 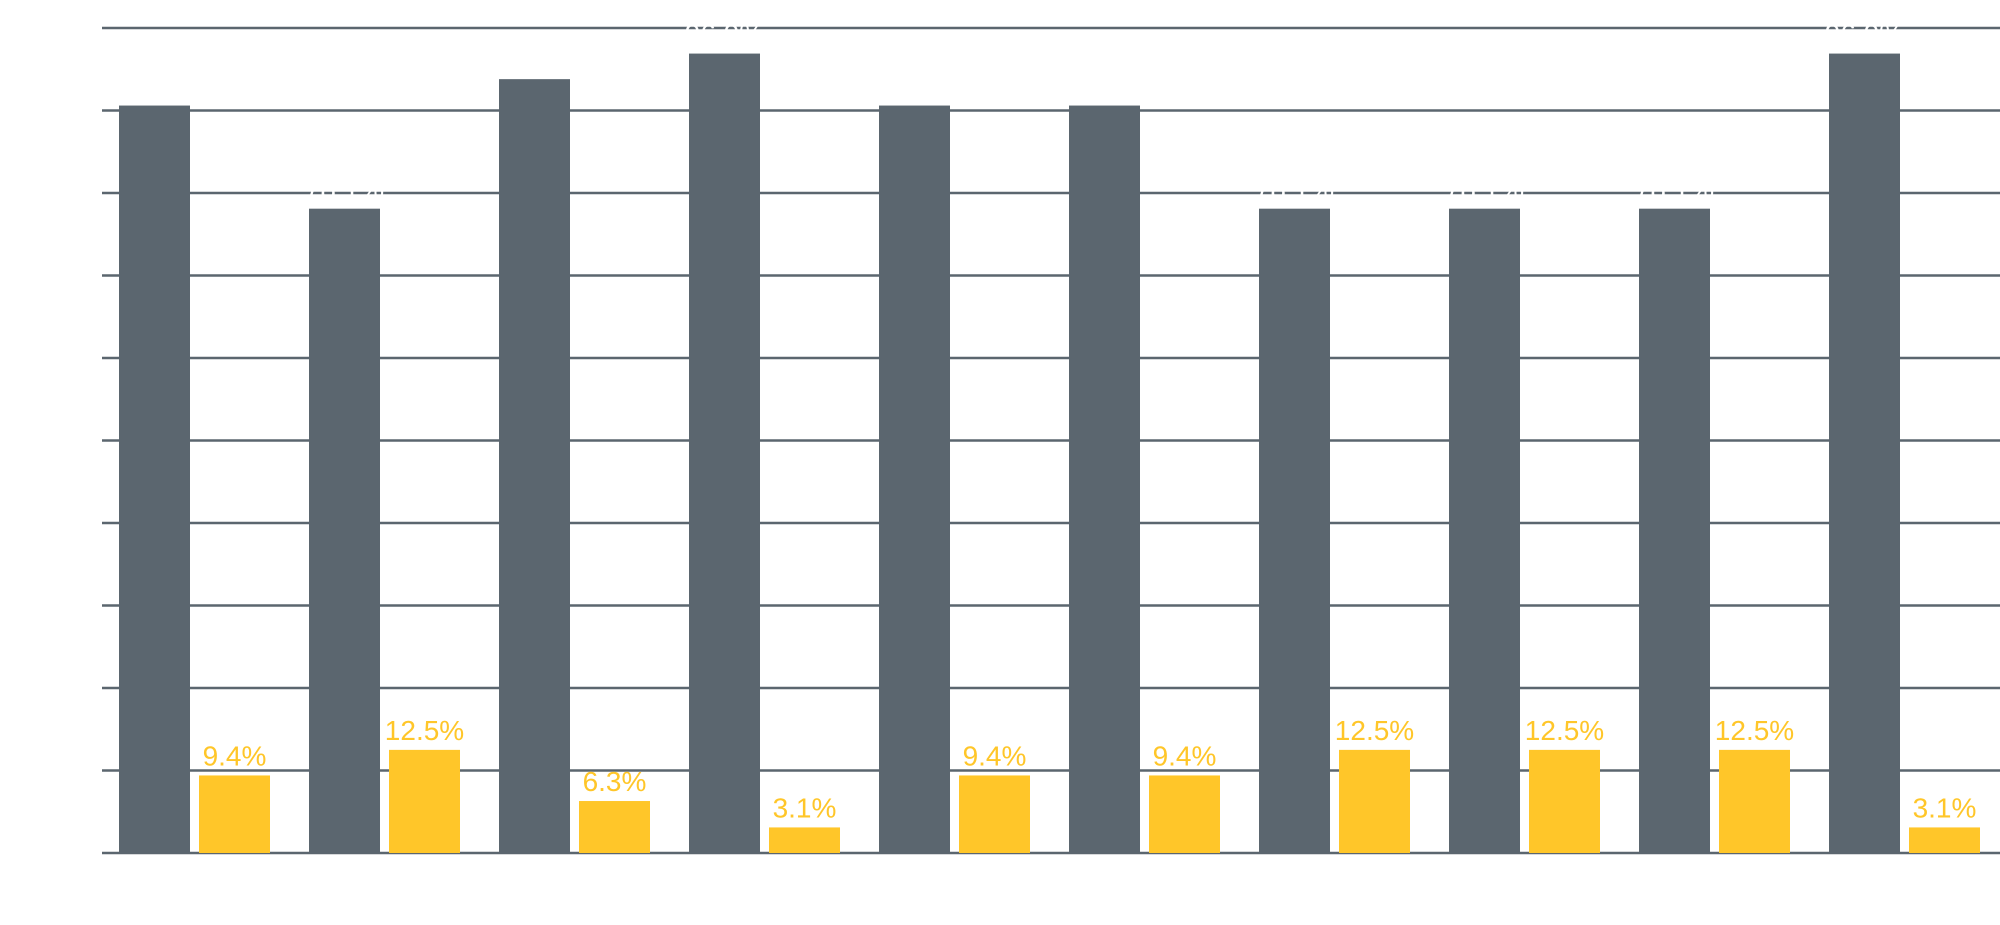 I want to click on value-label: 6.3%, so click(x=615, y=781).